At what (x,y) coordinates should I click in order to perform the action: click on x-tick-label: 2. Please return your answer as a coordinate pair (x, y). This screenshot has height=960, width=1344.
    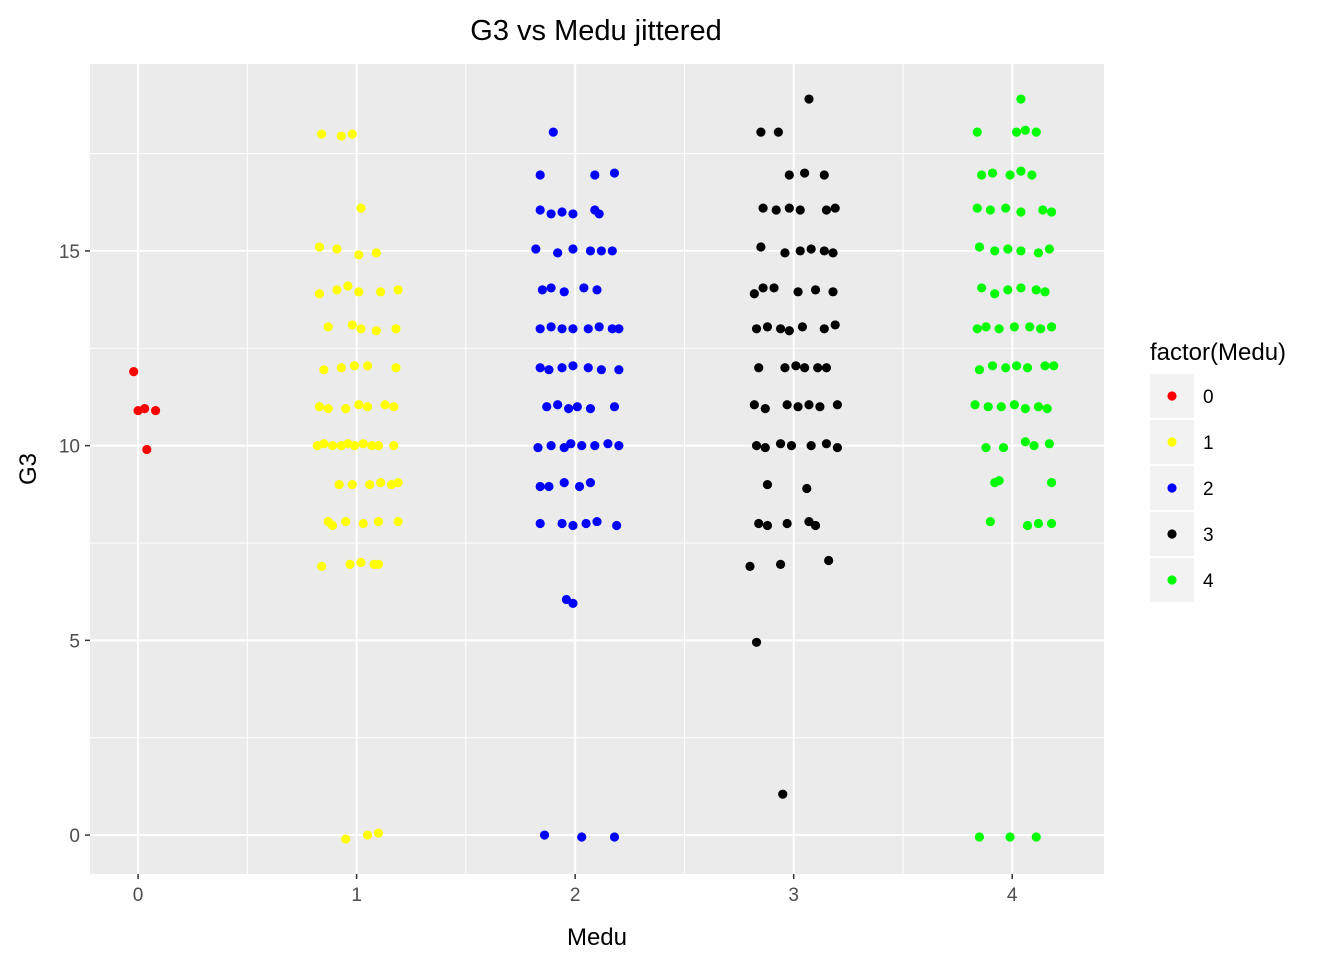
    Looking at the image, I should click on (575, 895).